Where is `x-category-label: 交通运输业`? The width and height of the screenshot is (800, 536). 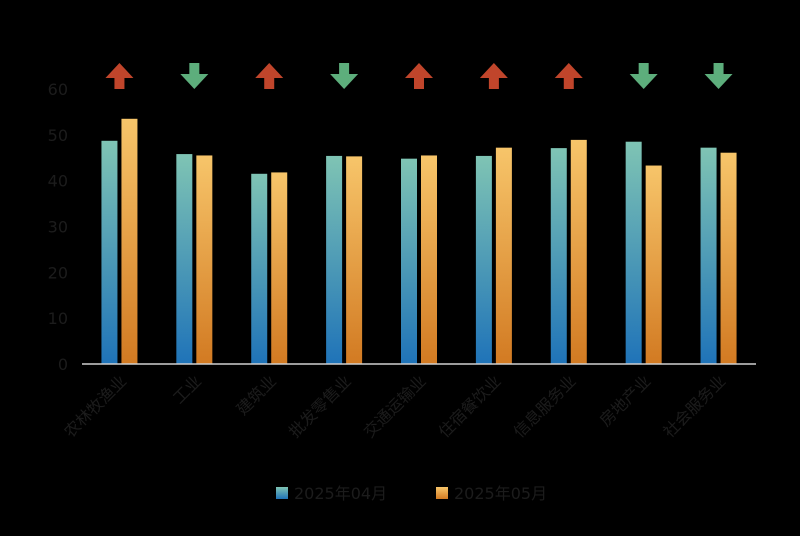
x-category-label: 交通运输业 is located at coordinates (395, 406).